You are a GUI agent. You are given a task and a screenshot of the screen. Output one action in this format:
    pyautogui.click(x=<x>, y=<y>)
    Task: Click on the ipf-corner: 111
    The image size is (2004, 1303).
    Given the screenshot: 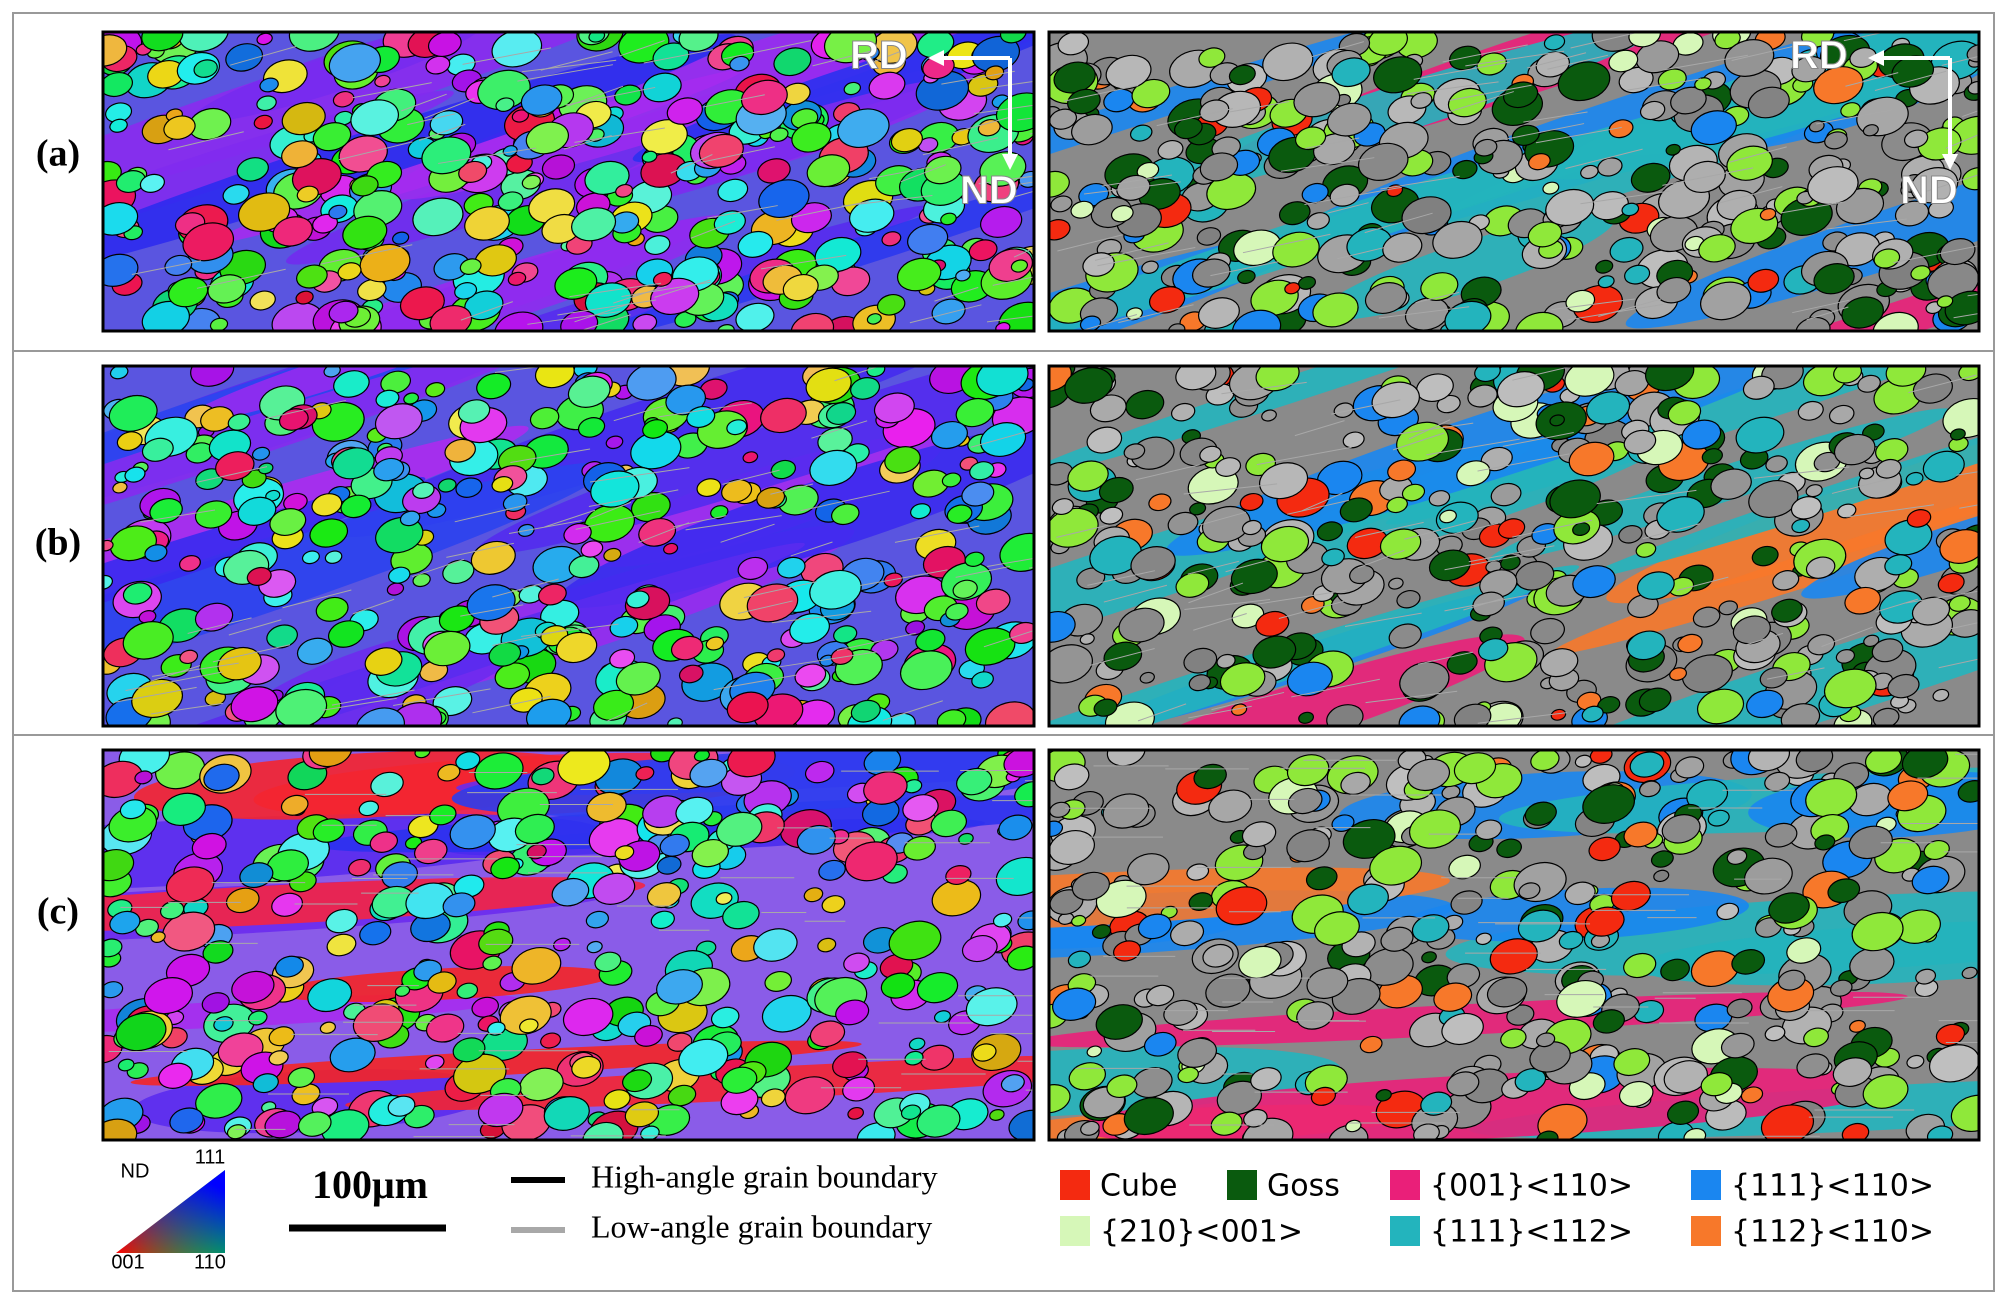 What is the action you would take?
    pyautogui.click(x=210, y=1157)
    